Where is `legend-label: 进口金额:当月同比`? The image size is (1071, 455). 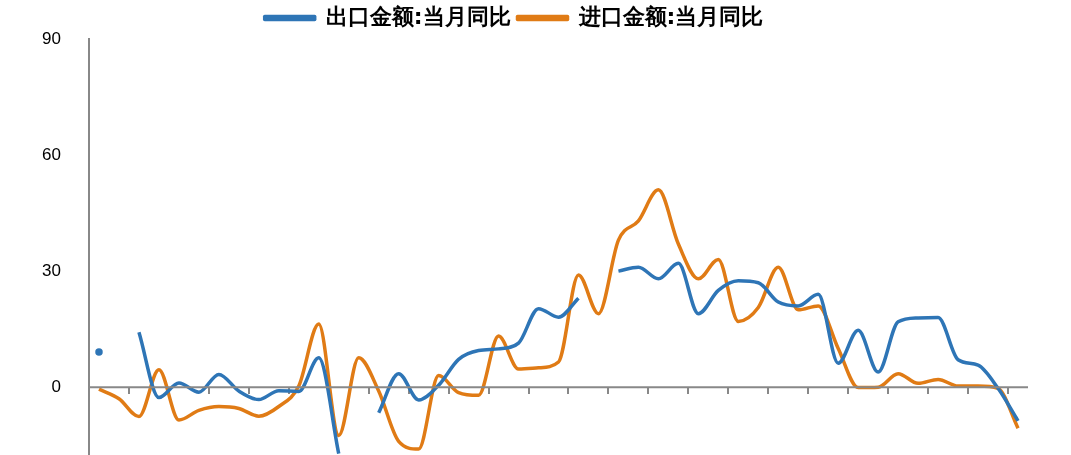 legend-label: 进口金额:当月同比 is located at coordinates (670, 16).